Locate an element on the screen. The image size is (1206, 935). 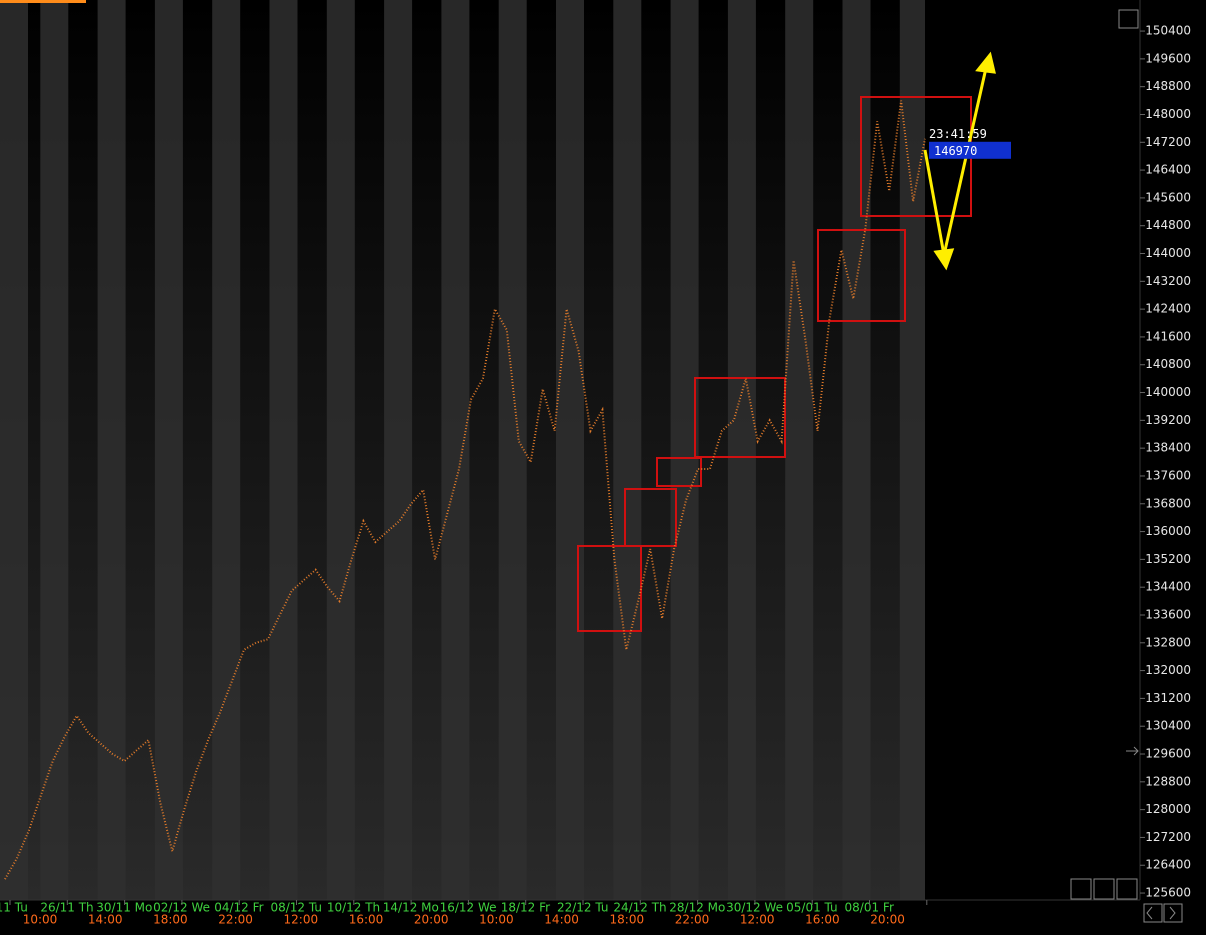
y-tick-label: 146400 is located at coordinates (1168, 170).